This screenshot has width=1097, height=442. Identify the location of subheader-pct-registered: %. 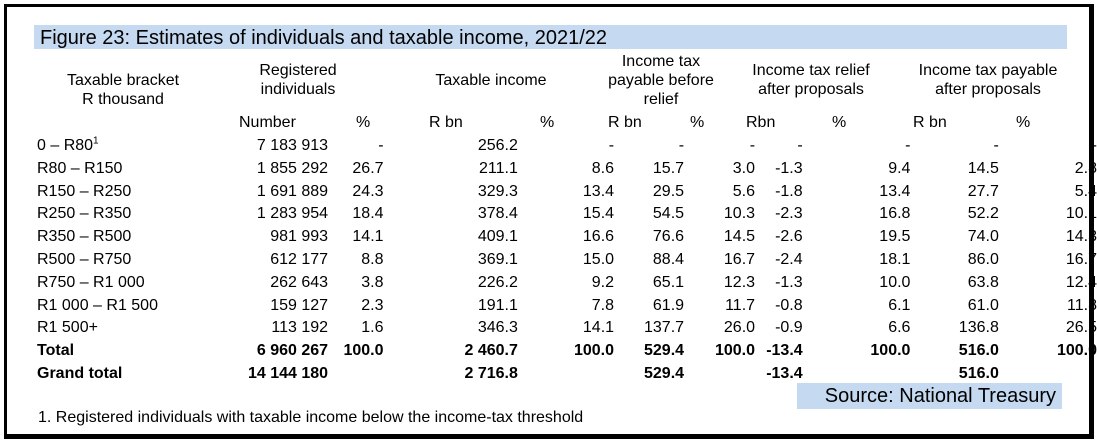
(363, 122).